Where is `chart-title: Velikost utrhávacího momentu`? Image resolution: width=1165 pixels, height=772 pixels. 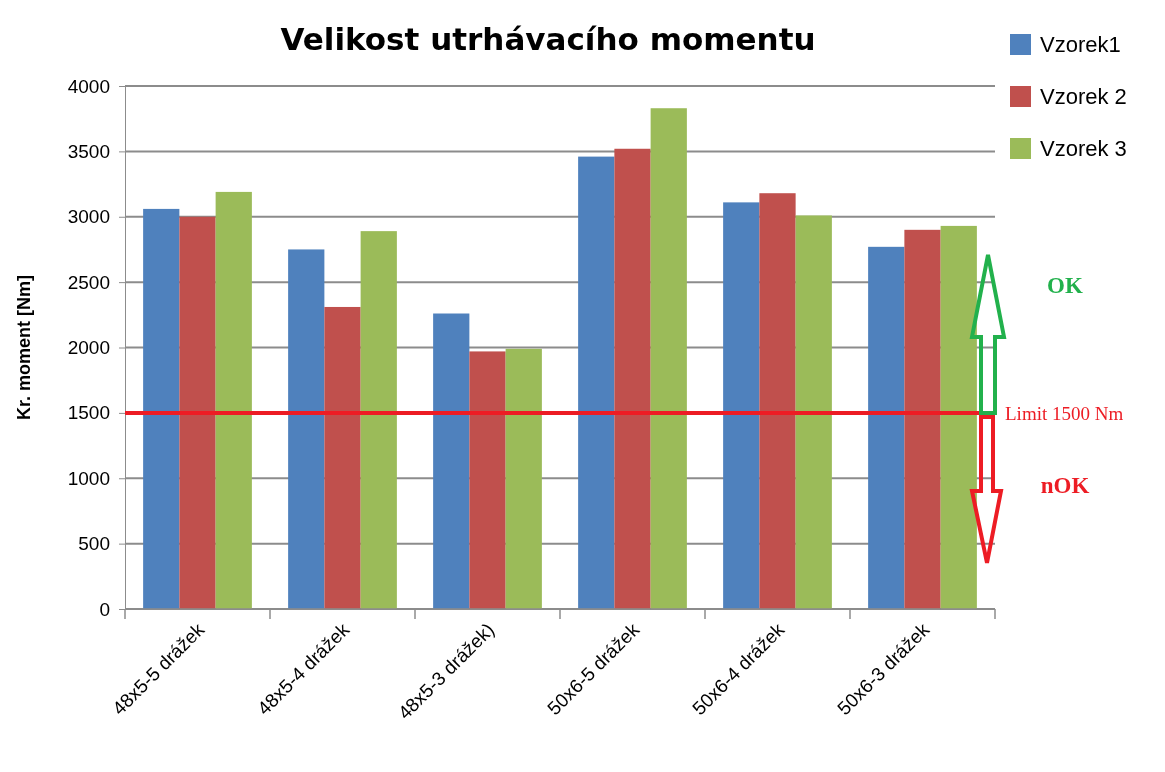
chart-title: Velikost utrhávacího momentu is located at coordinates (548, 39).